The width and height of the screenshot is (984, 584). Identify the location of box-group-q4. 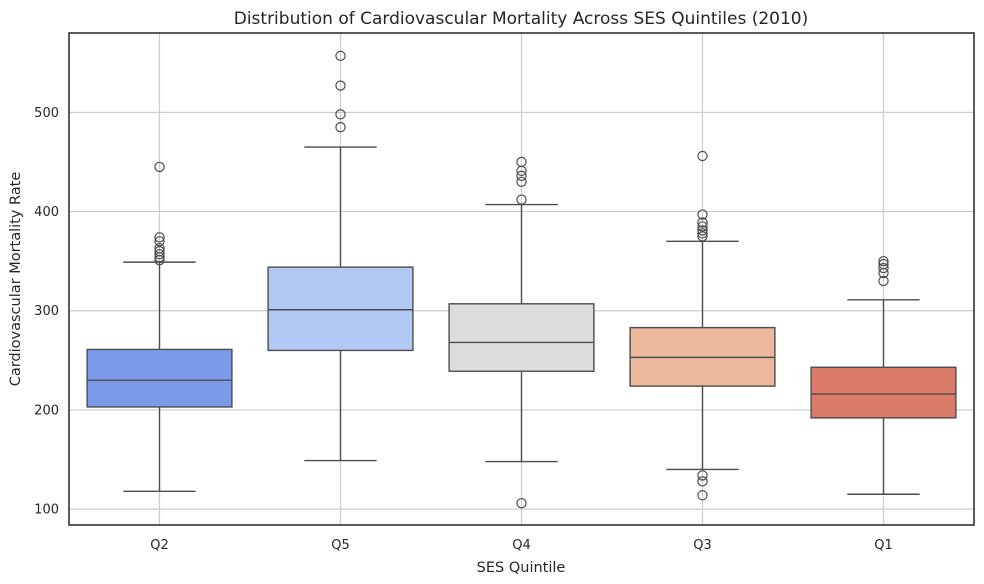
(521, 332).